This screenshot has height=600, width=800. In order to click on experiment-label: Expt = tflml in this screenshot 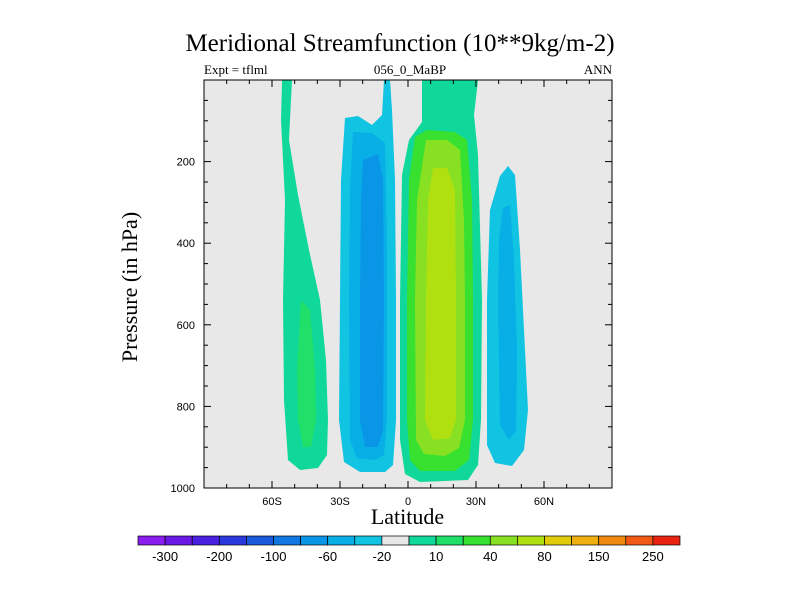, I will do `click(236, 69)`.